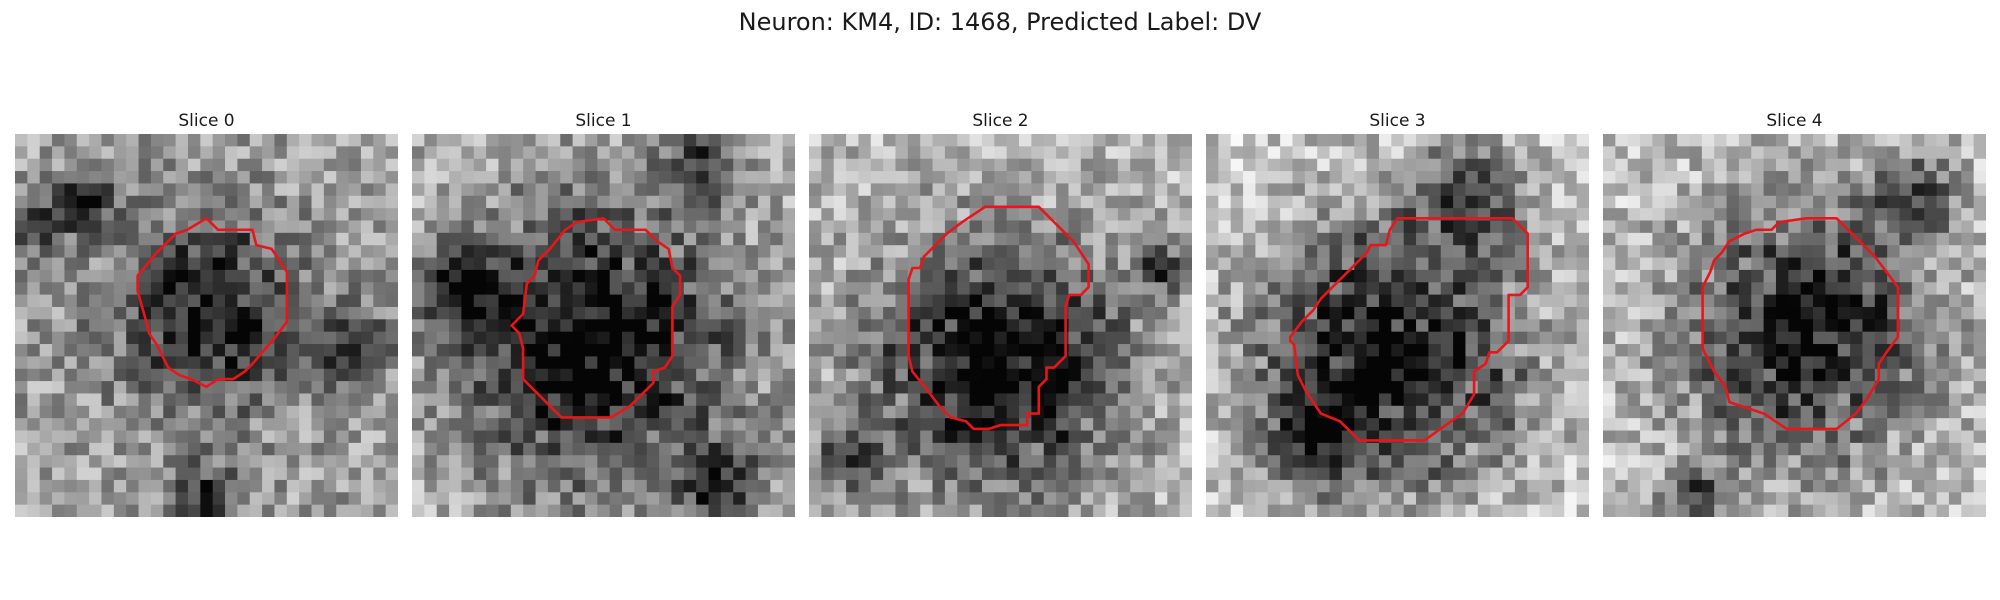 This screenshot has width=2000, height=600. I want to click on slice-1-svg, so click(603, 325).